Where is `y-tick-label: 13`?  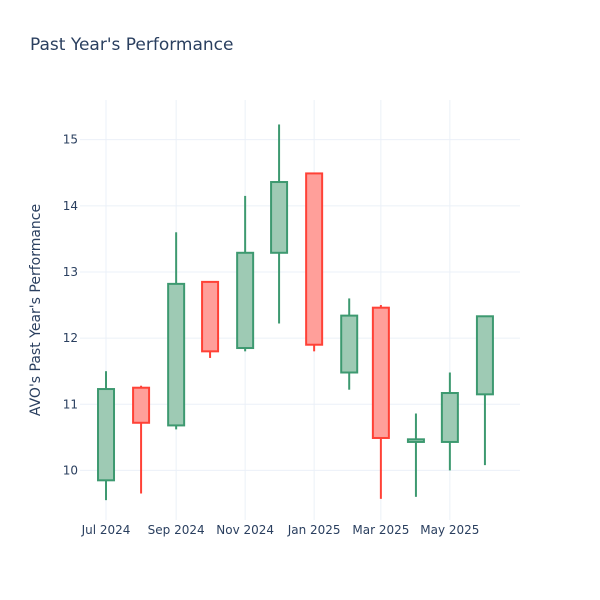
y-tick-label: 13 is located at coordinates (70, 272).